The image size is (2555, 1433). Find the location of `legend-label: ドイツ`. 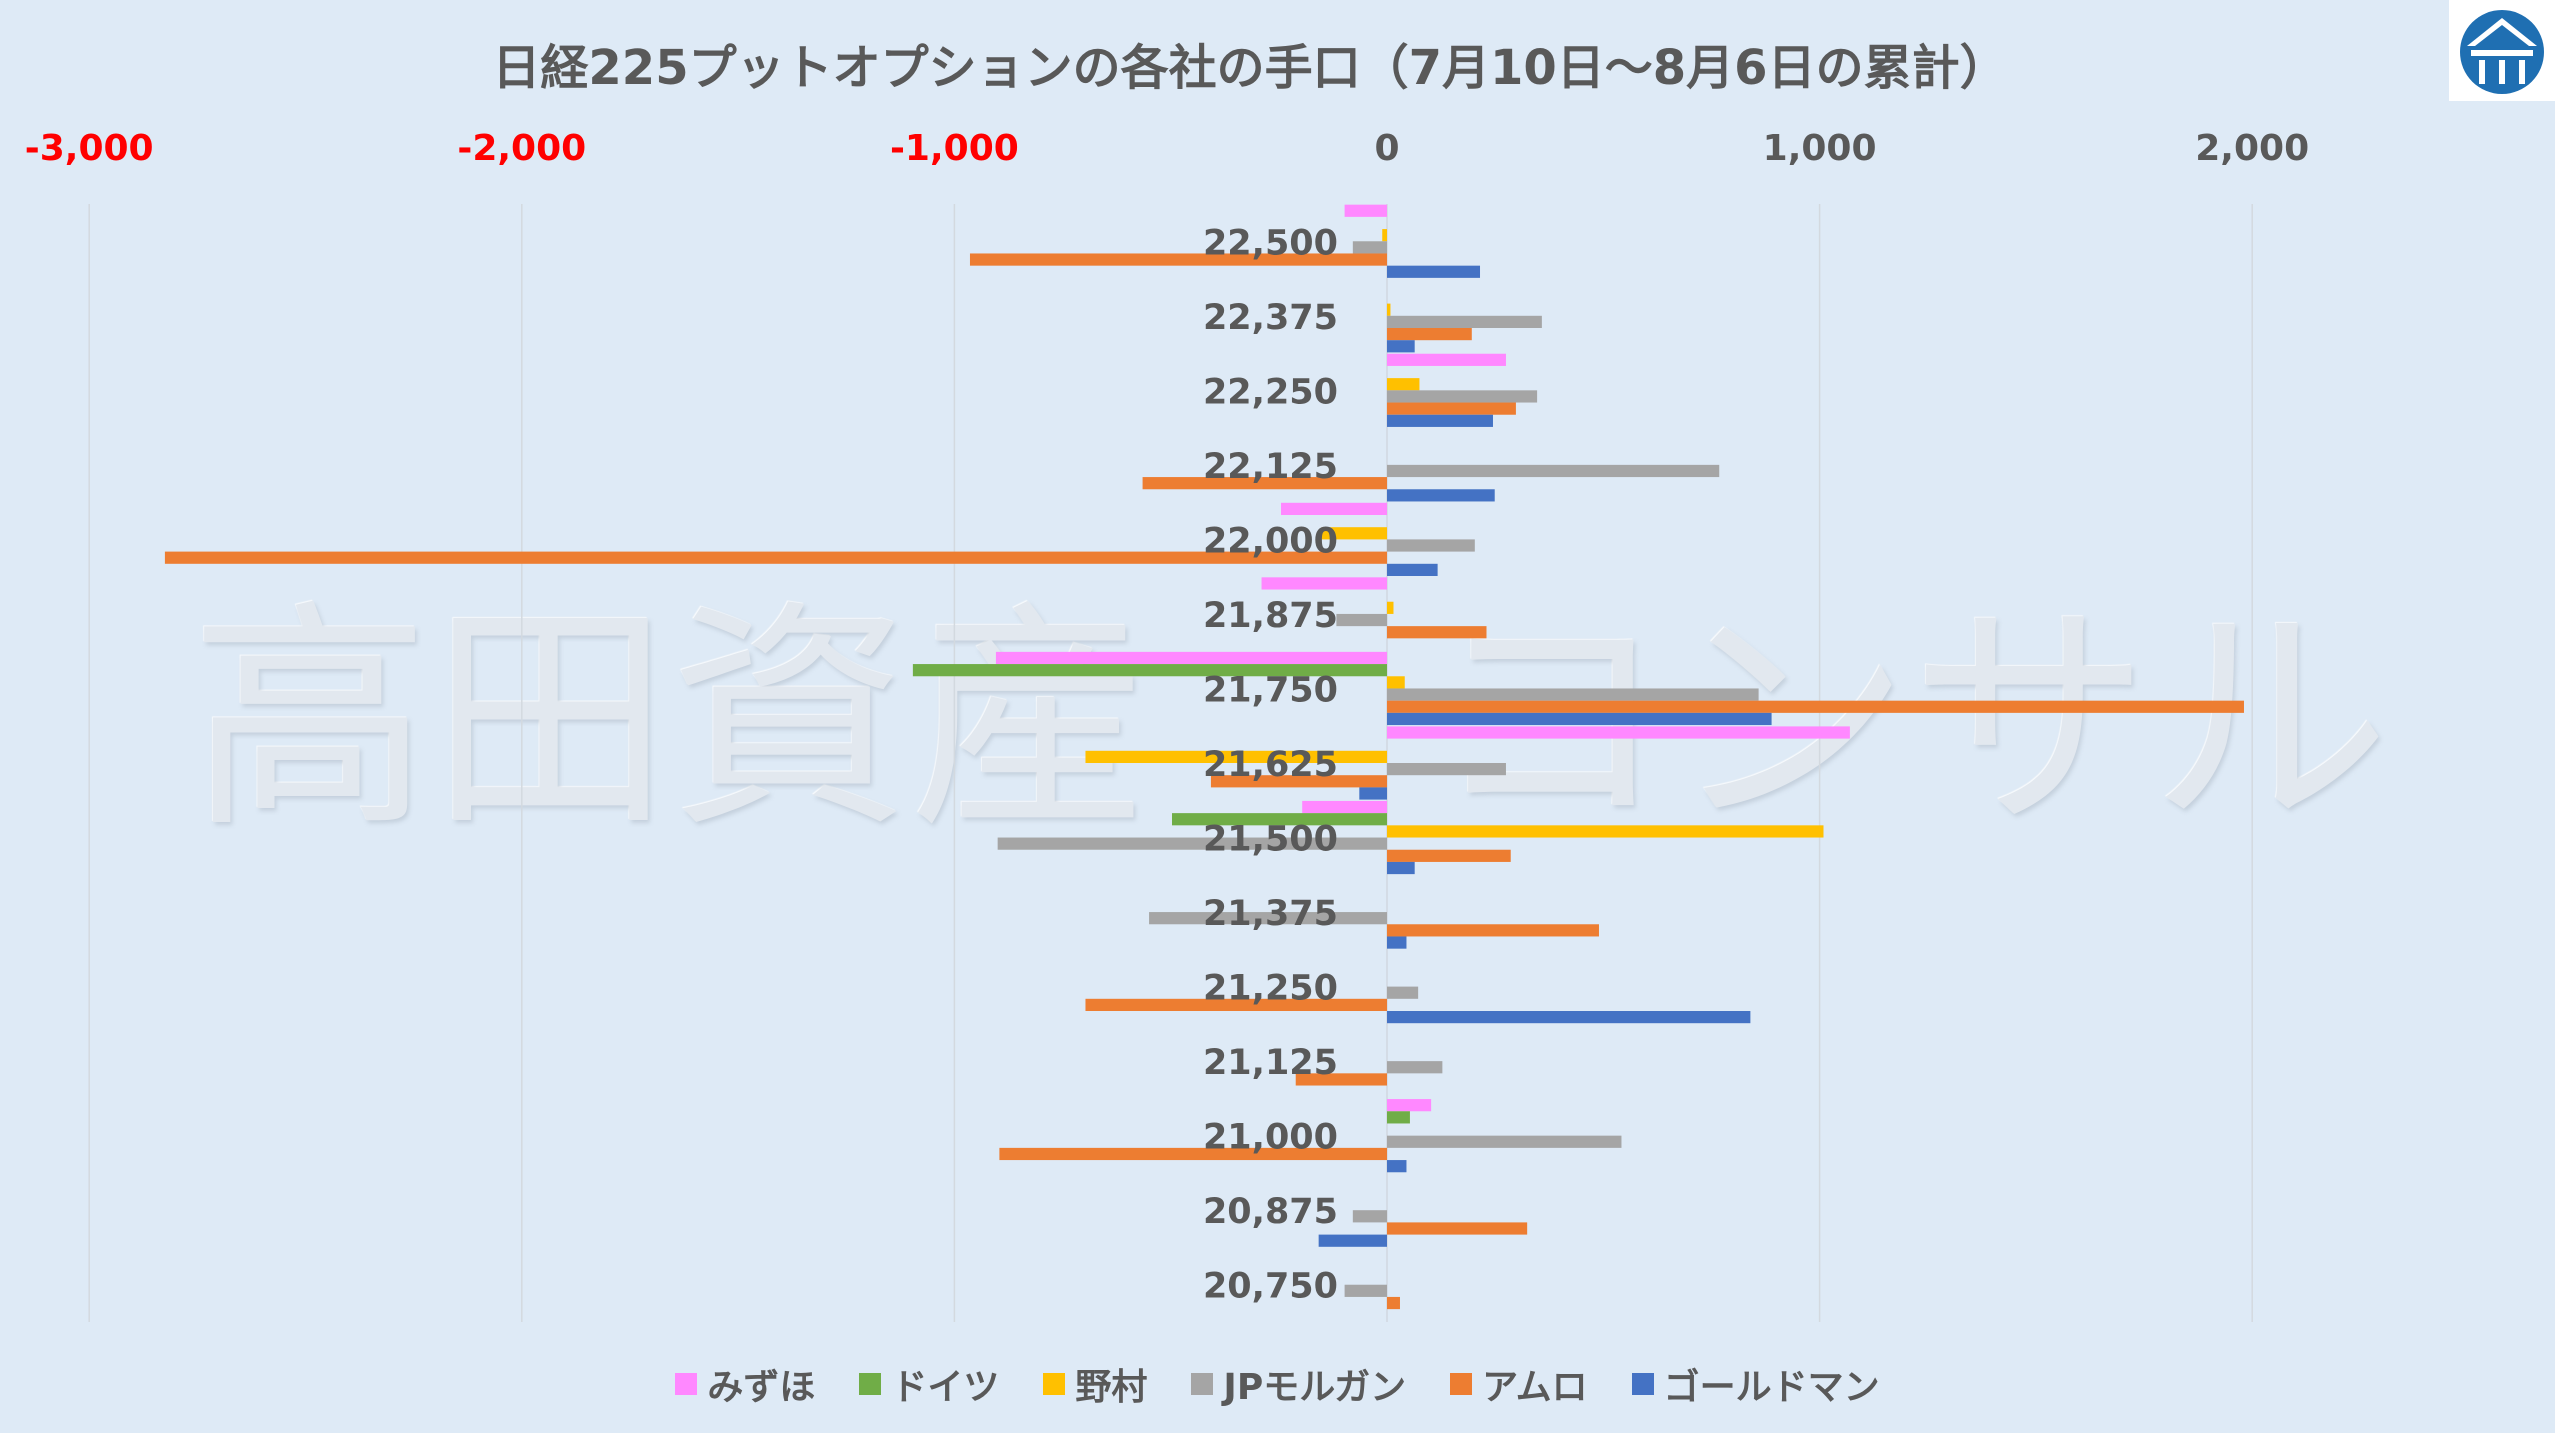

legend-label: ドイツ is located at coordinates (945, 1387).